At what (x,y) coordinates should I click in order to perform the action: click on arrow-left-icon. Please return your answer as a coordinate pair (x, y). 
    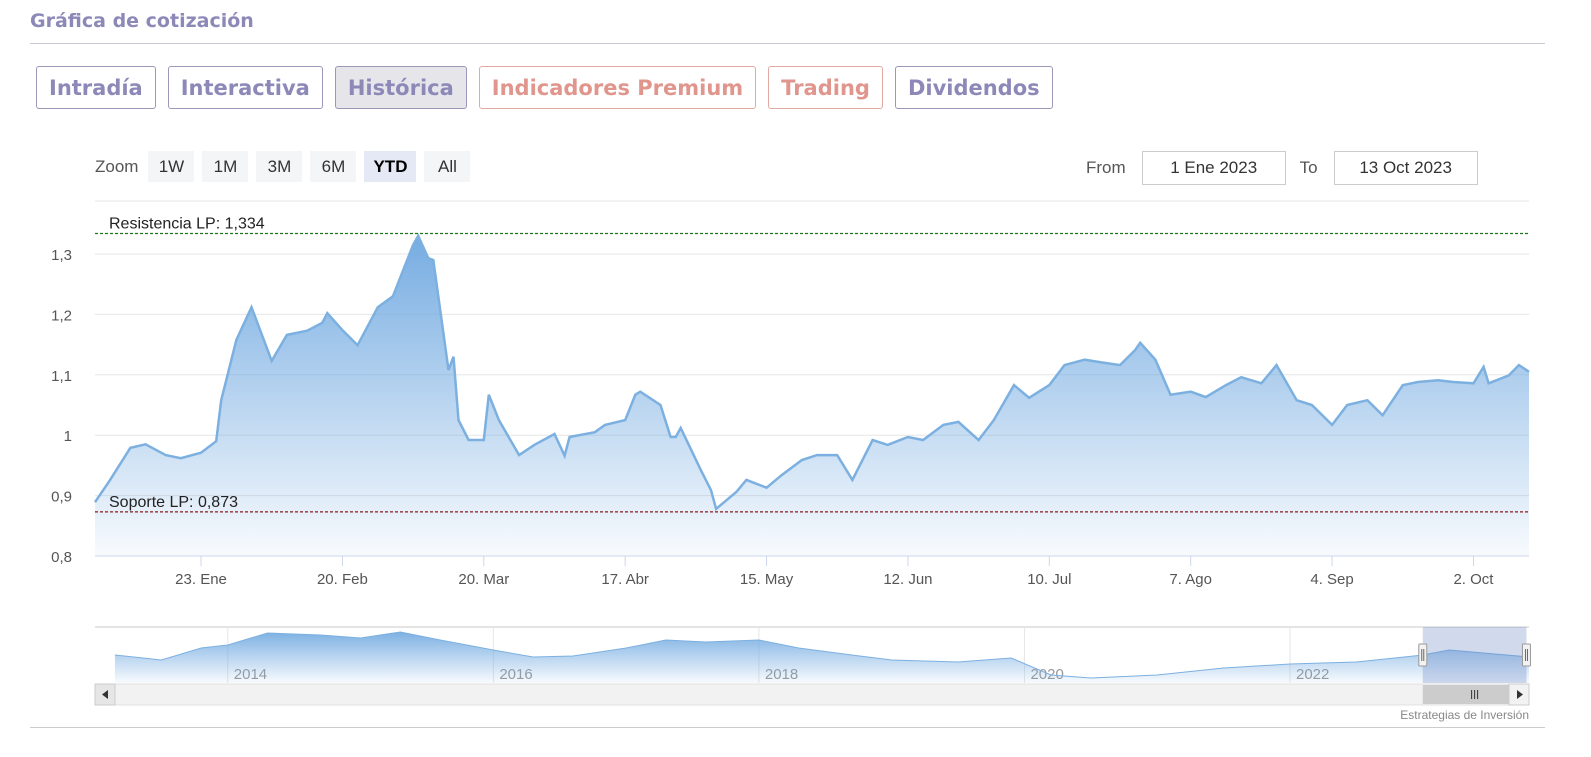
    Looking at the image, I should click on (105, 694).